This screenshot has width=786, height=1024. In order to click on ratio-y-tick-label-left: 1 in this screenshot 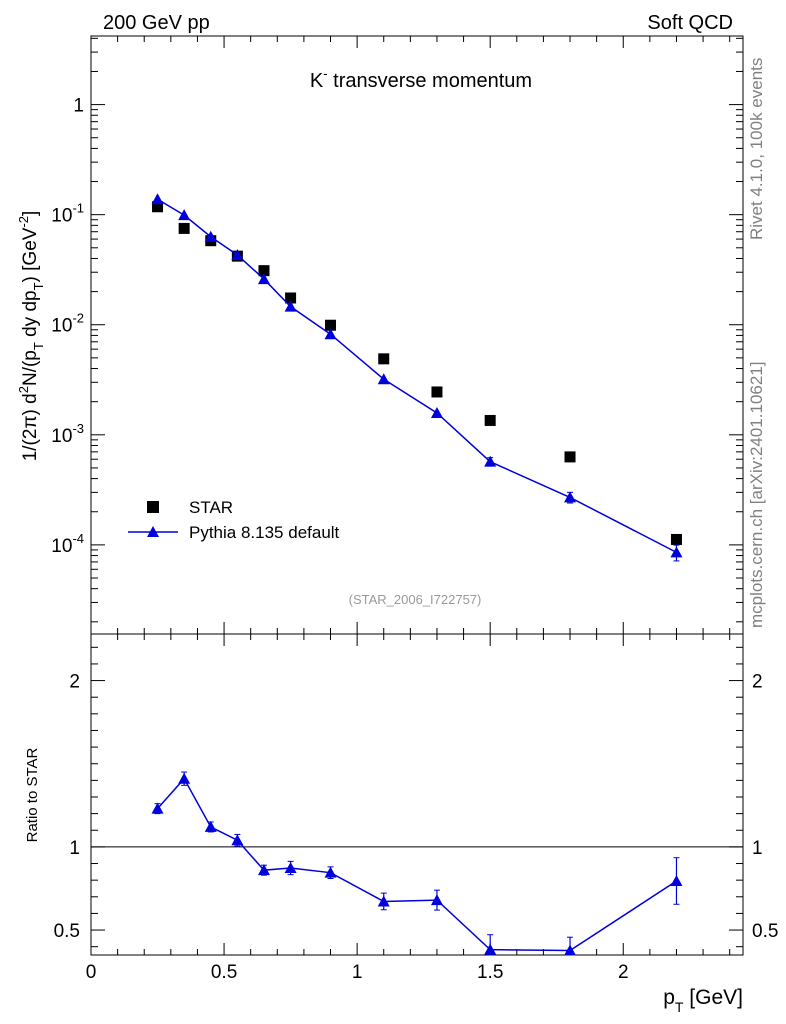, I will do `click(74, 848)`.